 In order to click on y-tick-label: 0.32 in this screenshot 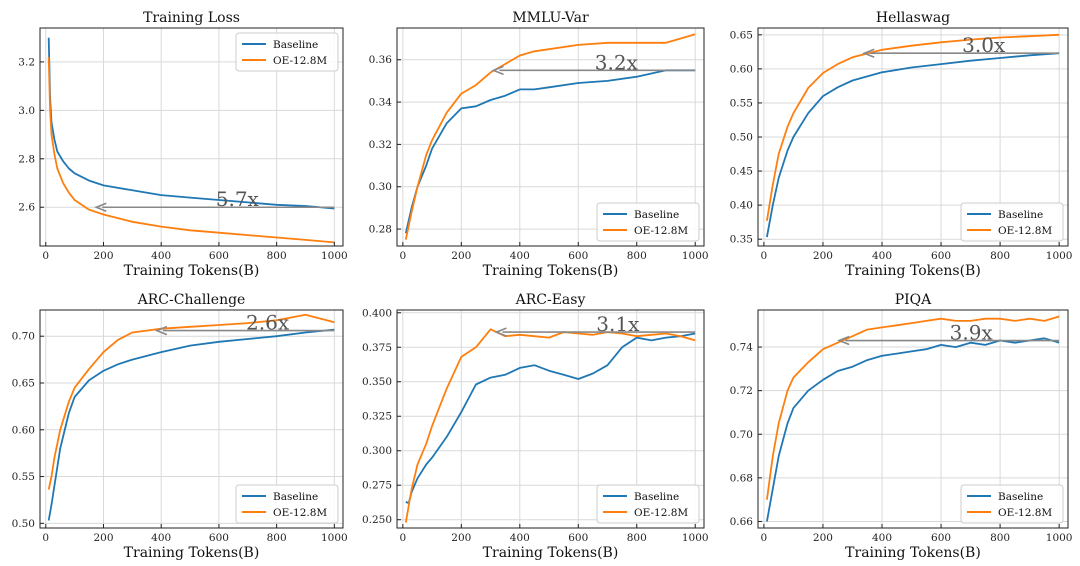, I will do `click(380, 145)`.